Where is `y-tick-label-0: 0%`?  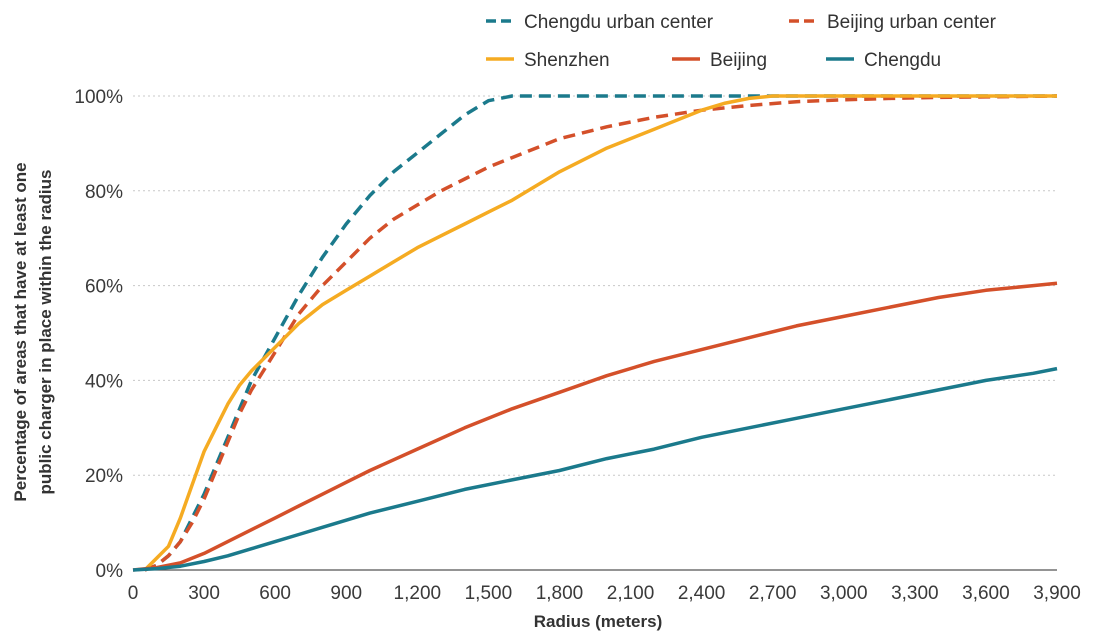 y-tick-label-0: 0% is located at coordinates (110, 571).